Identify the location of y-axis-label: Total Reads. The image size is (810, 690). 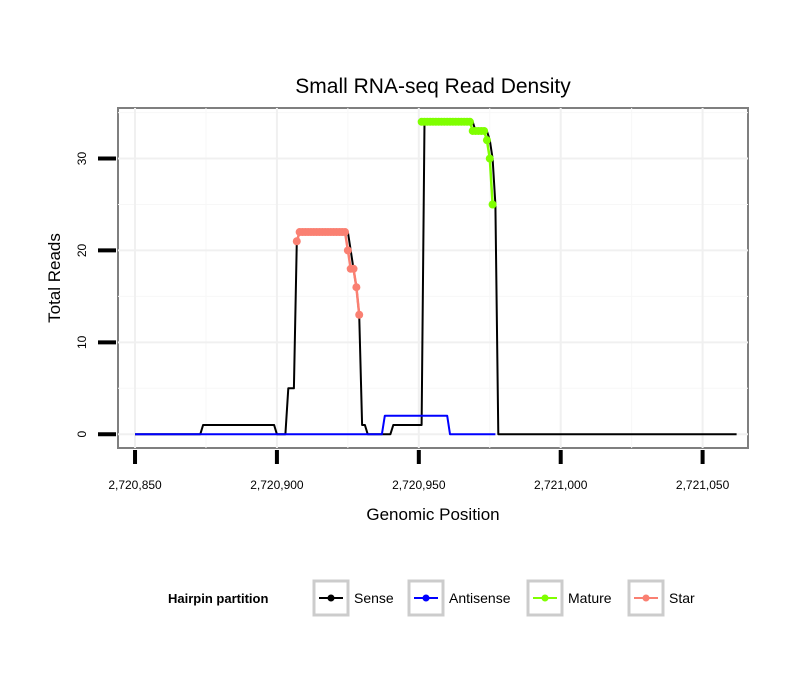
(54, 278).